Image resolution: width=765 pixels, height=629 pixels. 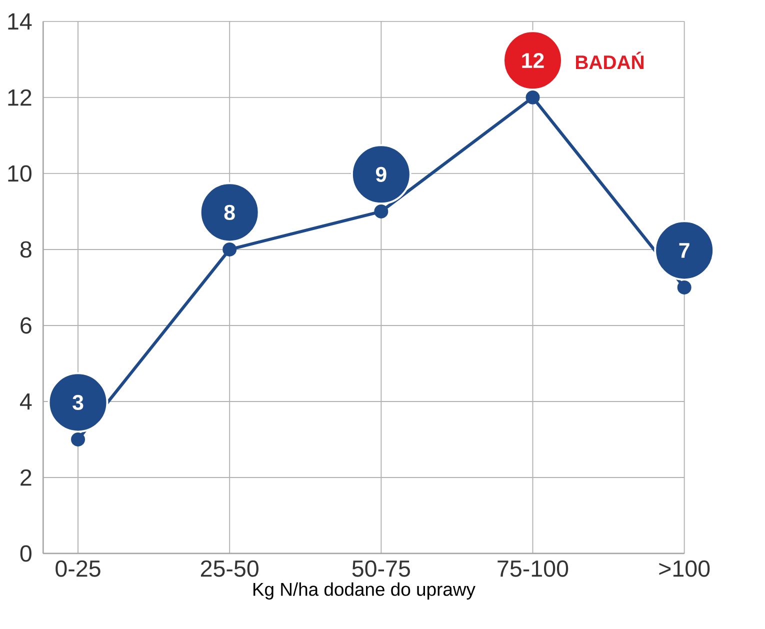 What do you see at coordinates (533, 568) in the screenshot?
I see `x-tick-label: 75-100` at bounding box center [533, 568].